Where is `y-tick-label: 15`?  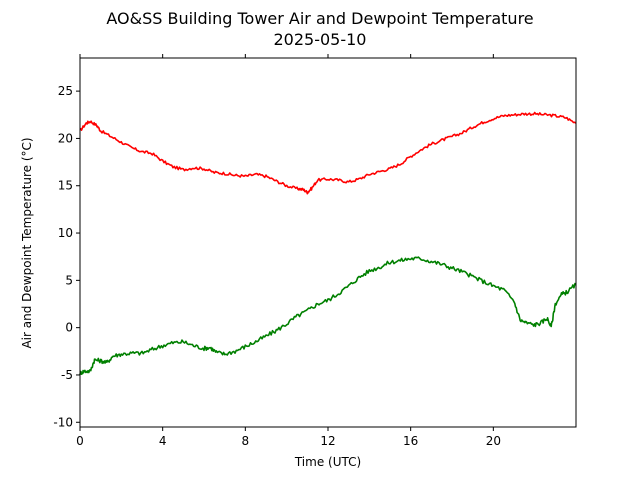
y-tick-label: 15 is located at coordinates (65, 186).